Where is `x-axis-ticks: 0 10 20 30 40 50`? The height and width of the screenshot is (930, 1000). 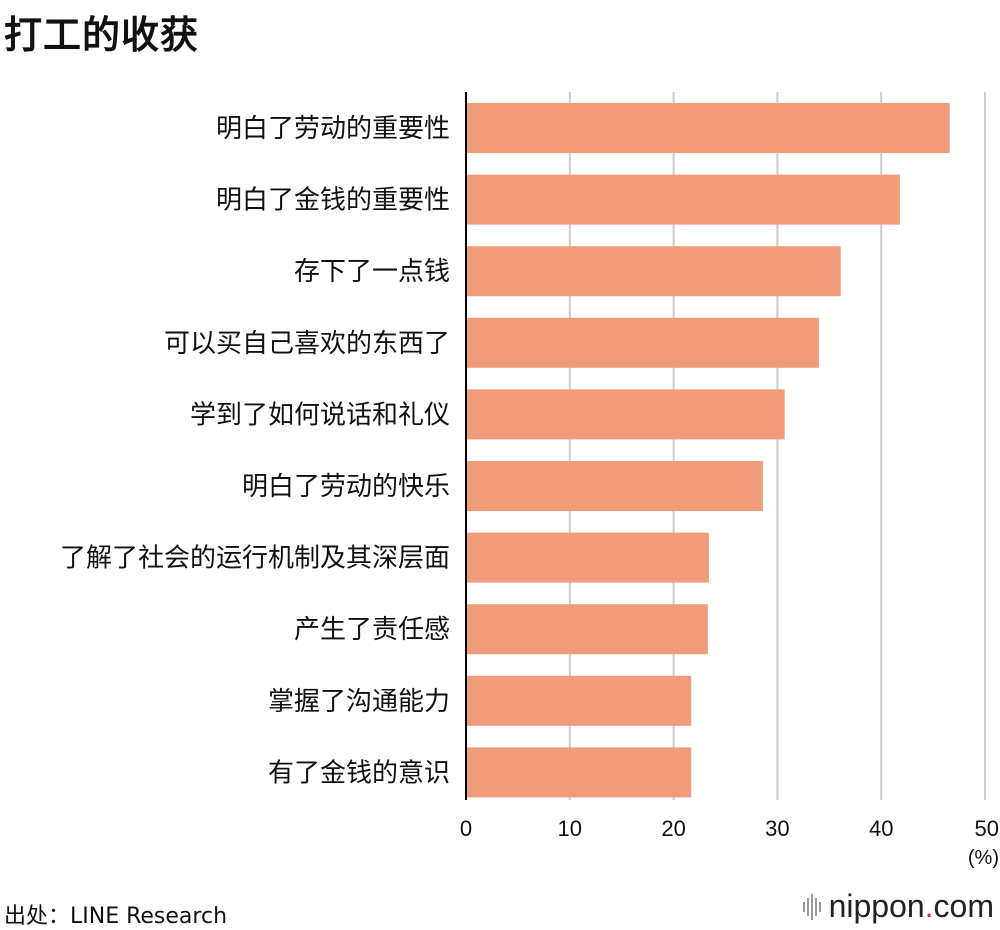 x-axis-ticks: 0 10 20 30 40 50 is located at coordinates (729, 828).